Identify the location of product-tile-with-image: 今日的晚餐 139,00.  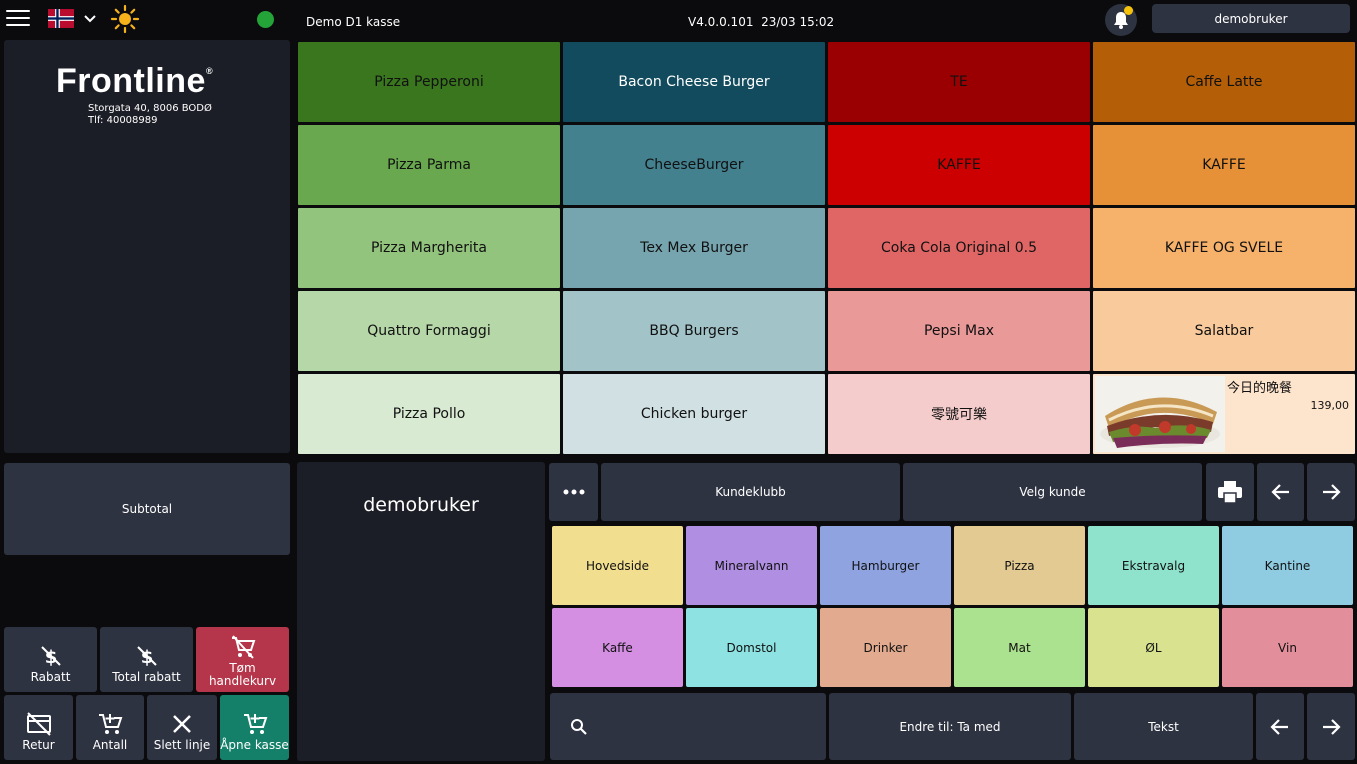
(1224, 414).